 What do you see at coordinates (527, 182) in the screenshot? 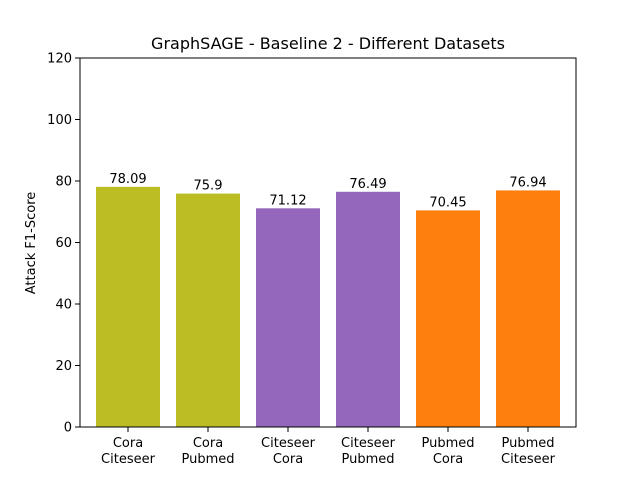
I see `data-label: 76.94` at bounding box center [527, 182].